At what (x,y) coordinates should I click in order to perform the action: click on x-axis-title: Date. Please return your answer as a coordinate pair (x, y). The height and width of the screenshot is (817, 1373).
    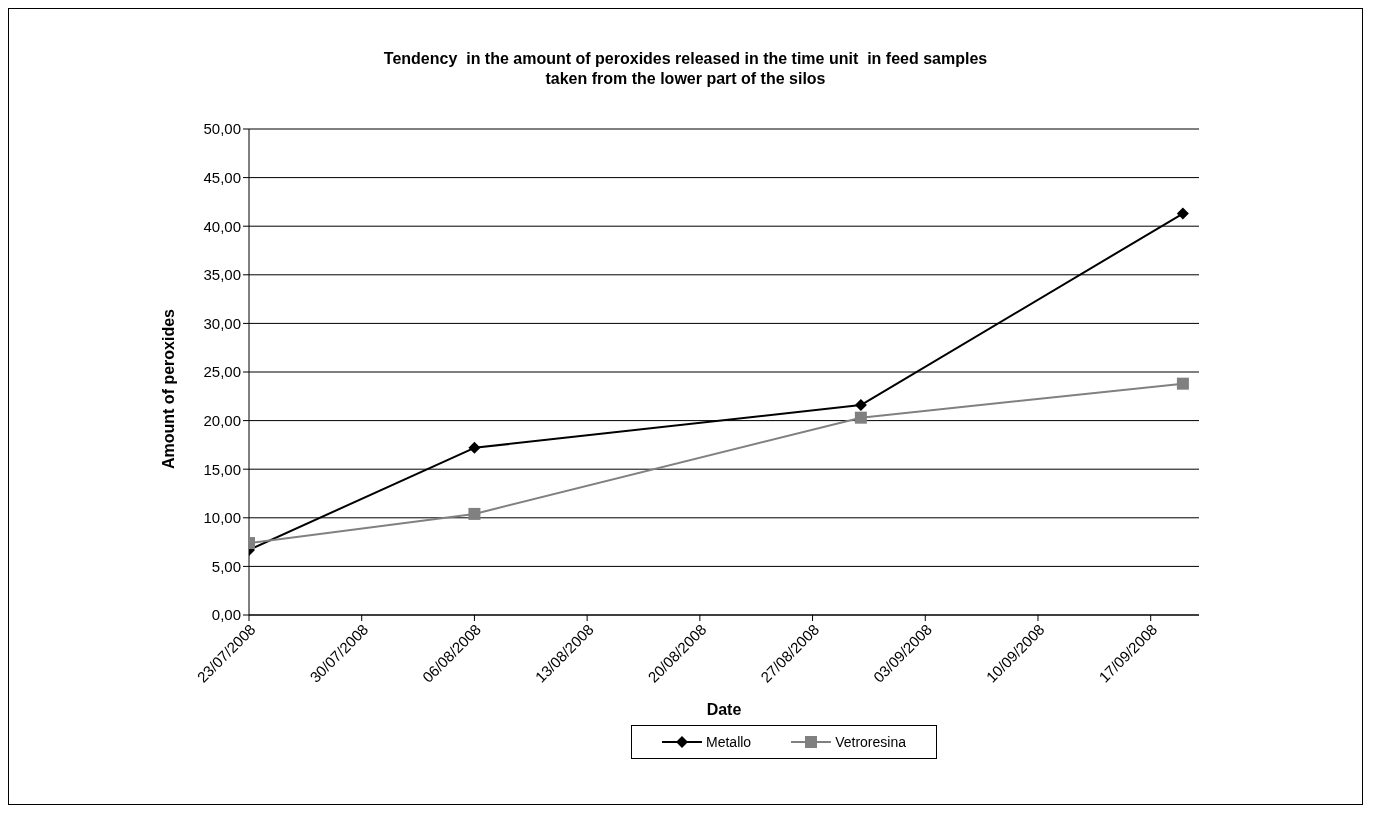
    Looking at the image, I should click on (724, 709).